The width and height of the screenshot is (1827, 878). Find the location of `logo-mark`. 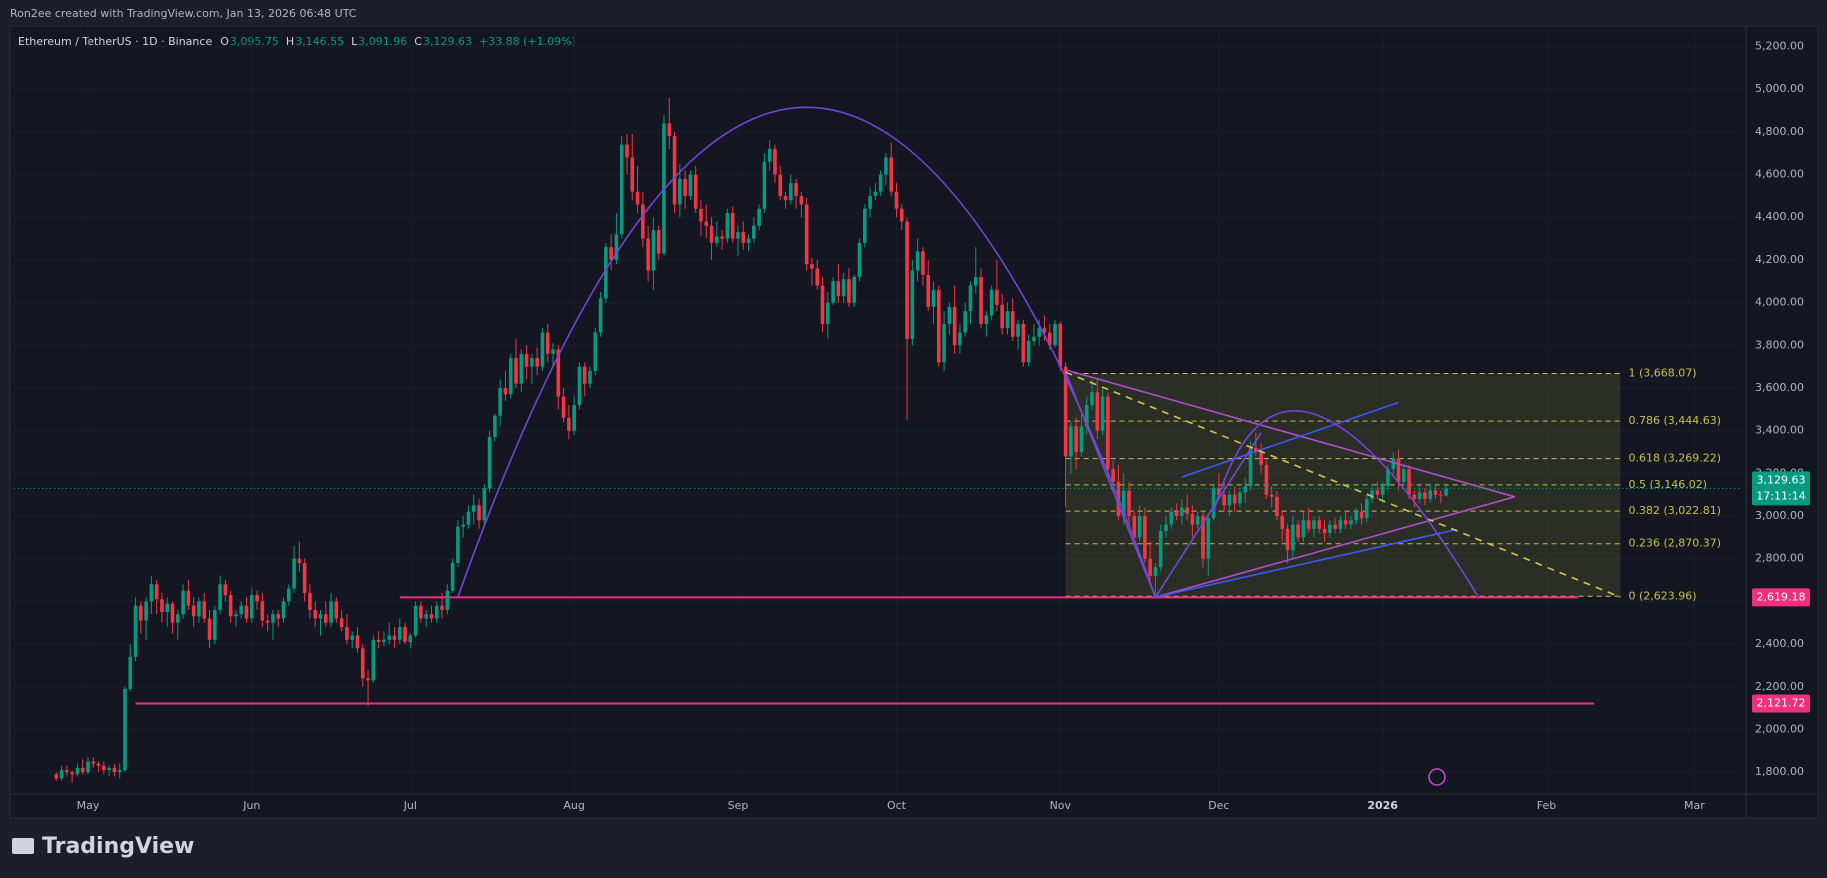

logo-mark is located at coordinates (23, 846).